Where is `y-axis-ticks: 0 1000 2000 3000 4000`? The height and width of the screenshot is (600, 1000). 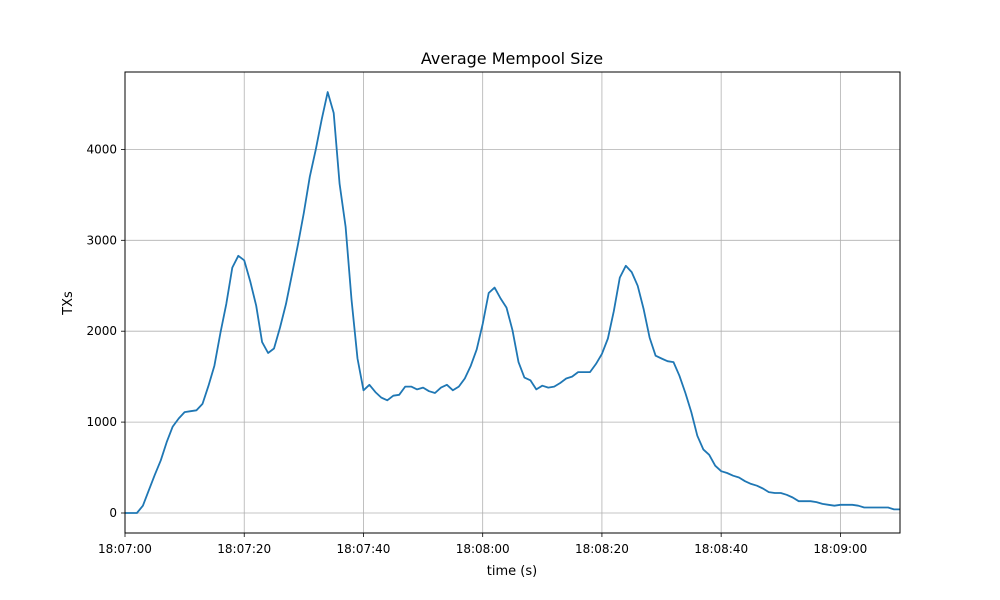 y-axis-ticks: 0 1000 2000 3000 4000 is located at coordinates (105, 331).